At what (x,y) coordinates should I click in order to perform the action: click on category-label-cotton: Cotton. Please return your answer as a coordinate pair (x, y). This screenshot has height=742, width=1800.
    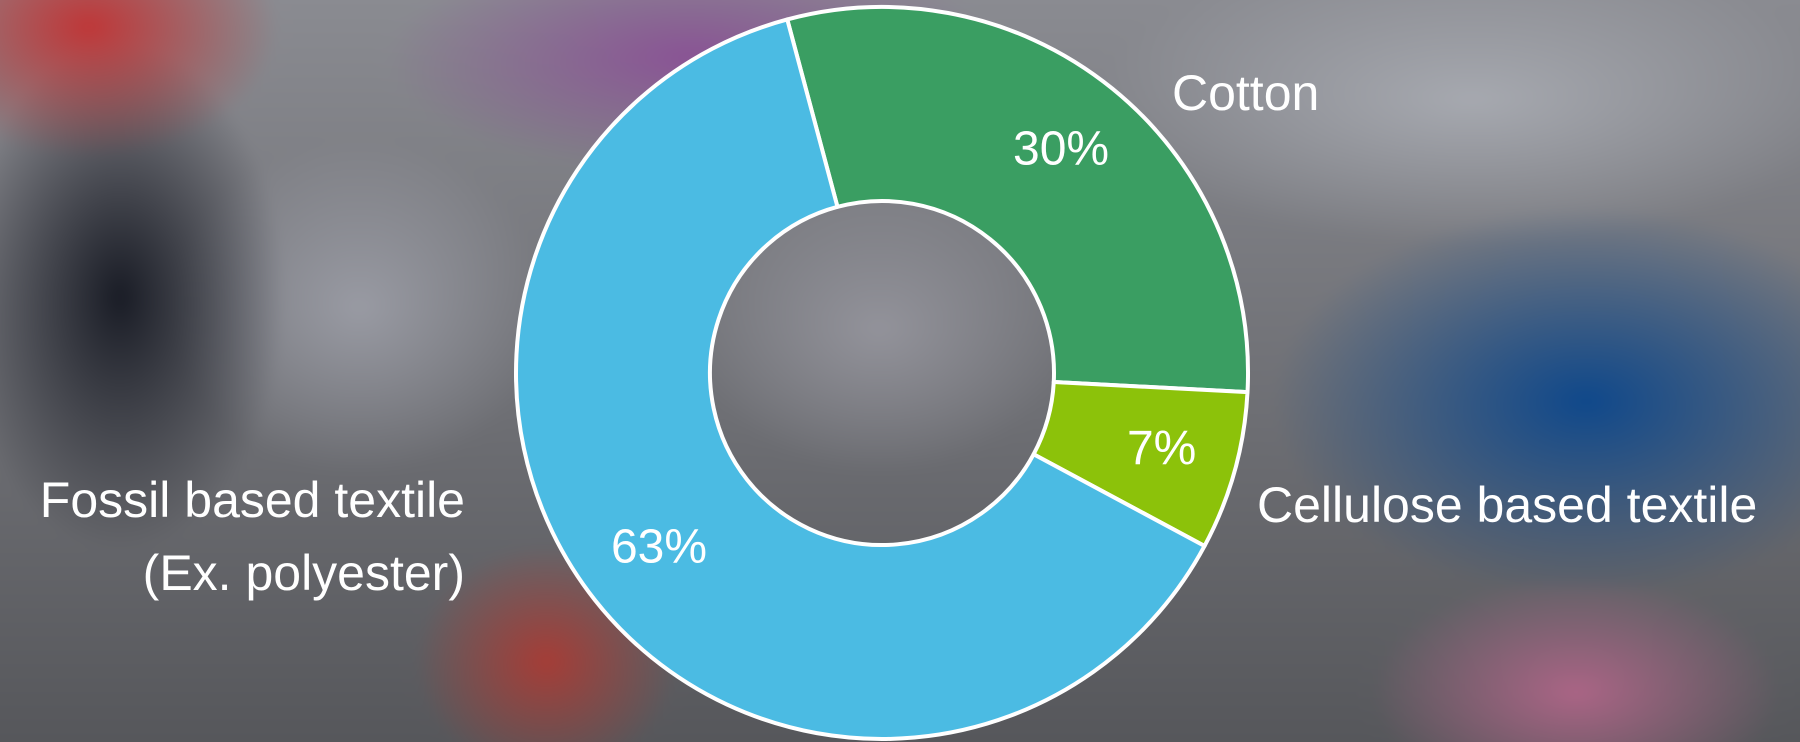
    Looking at the image, I should click on (1245, 93).